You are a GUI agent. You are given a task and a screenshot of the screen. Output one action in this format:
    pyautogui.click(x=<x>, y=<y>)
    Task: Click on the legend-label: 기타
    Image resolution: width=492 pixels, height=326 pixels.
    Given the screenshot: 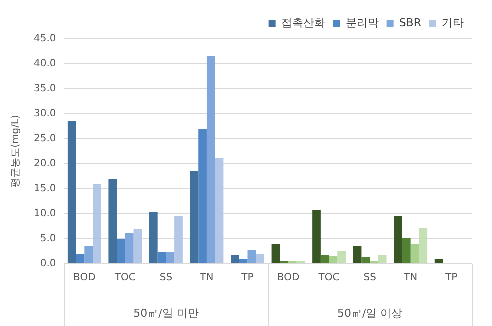 What is the action you would take?
    pyautogui.click(x=453, y=23)
    